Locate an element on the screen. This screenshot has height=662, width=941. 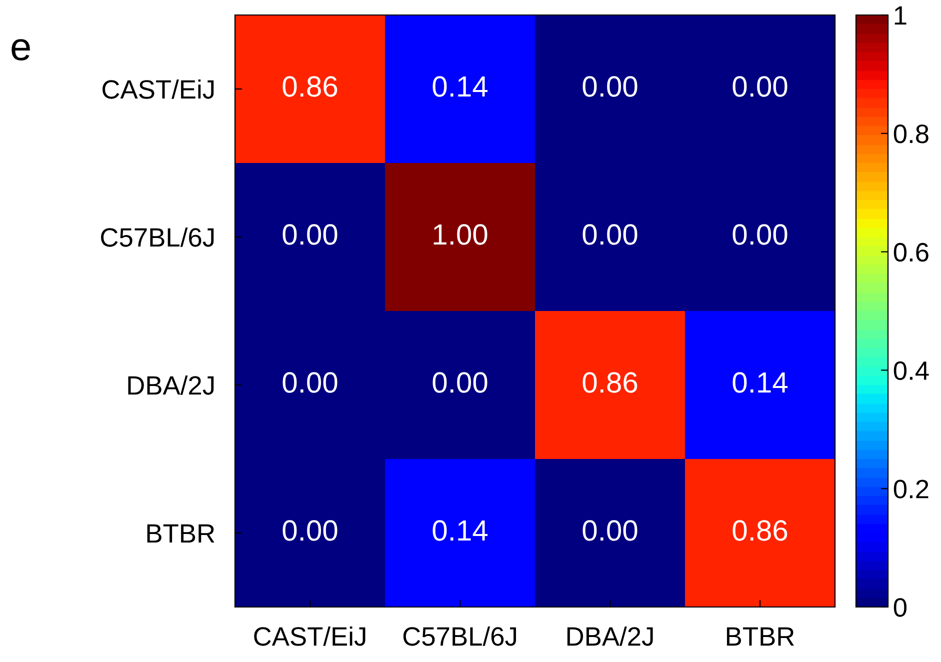
x-tick-label: BTBR is located at coordinates (760, 636).